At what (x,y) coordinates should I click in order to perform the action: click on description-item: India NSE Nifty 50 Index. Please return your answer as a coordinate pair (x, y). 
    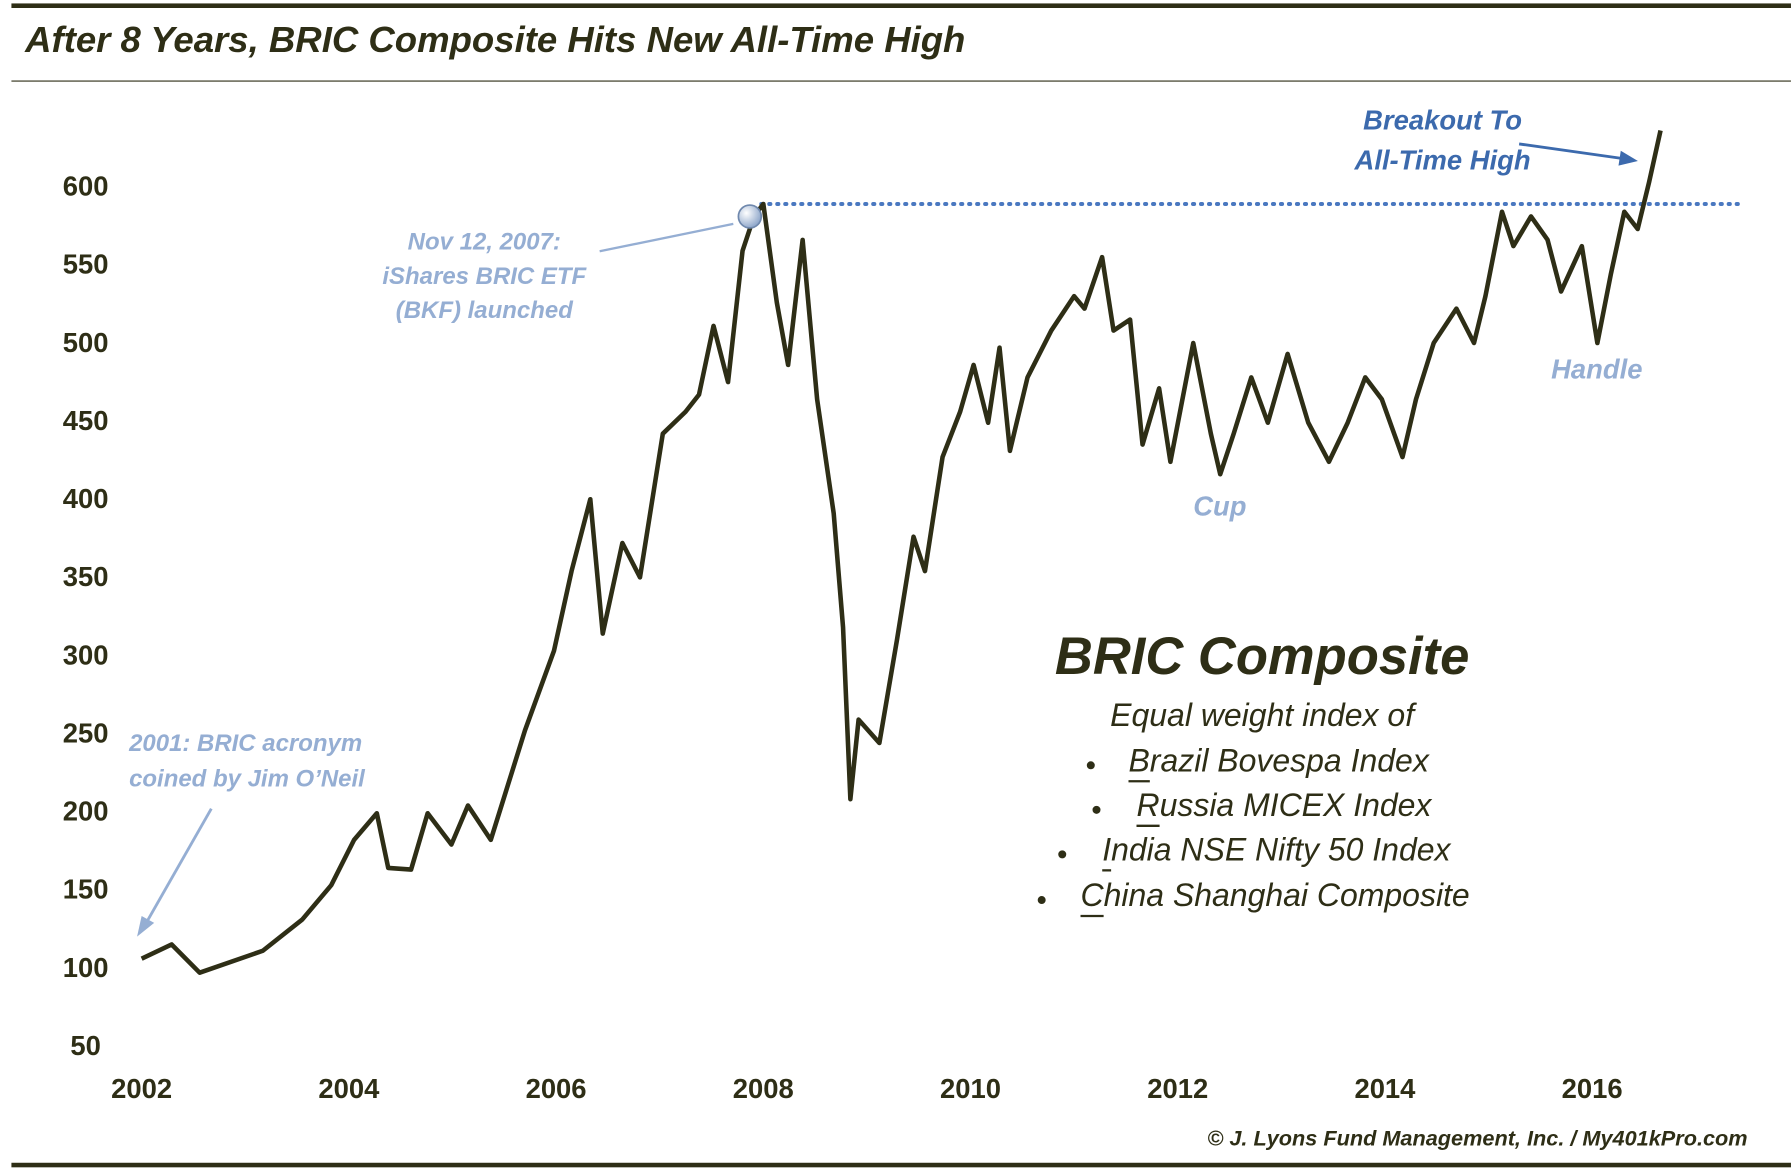
    Looking at the image, I should click on (1276, 850).